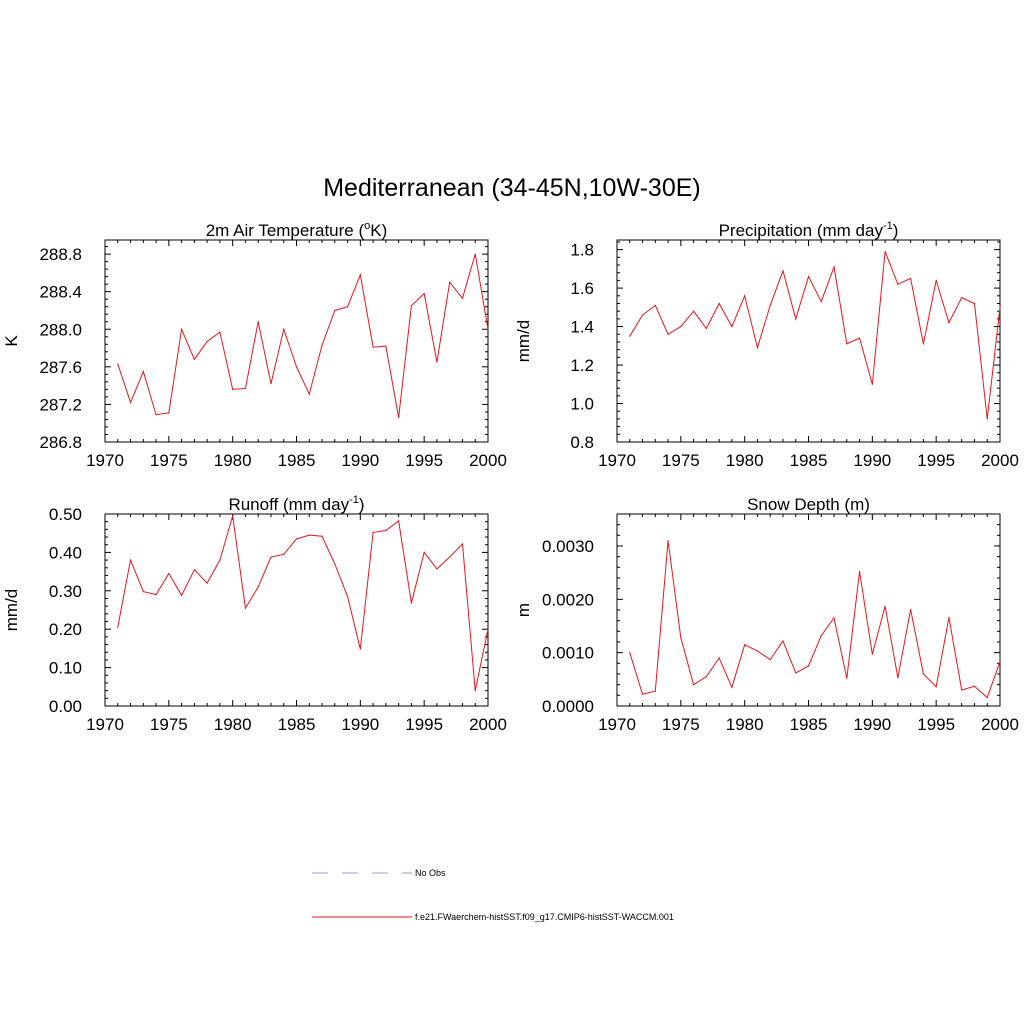 The height and width of the screenshot is (1024, 1024). I want to click on panel-title: 2m Air Temperature (oK), so click(297, 230).